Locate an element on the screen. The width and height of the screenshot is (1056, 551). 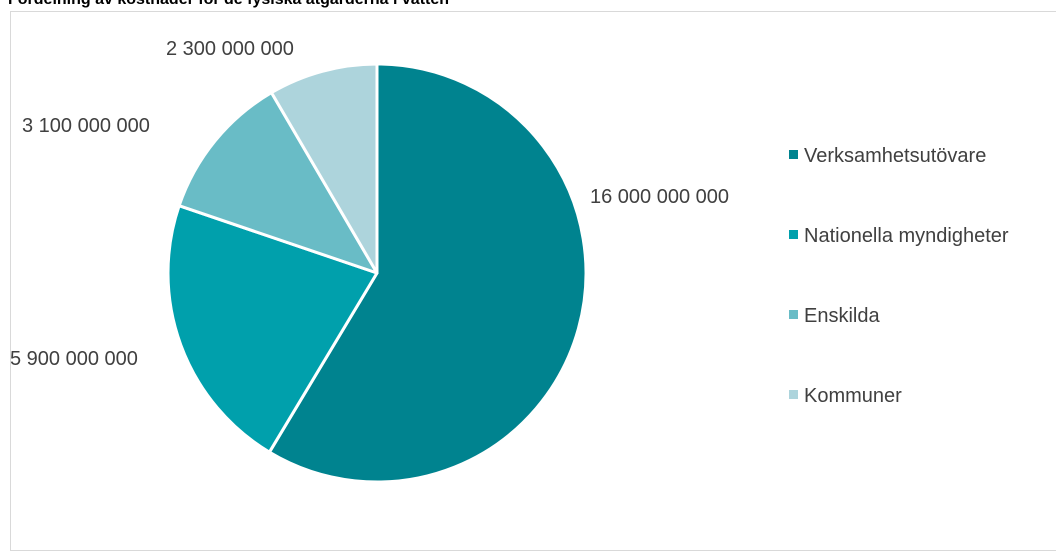
pie-slice-enskilda is located at coordinates (278, 183).